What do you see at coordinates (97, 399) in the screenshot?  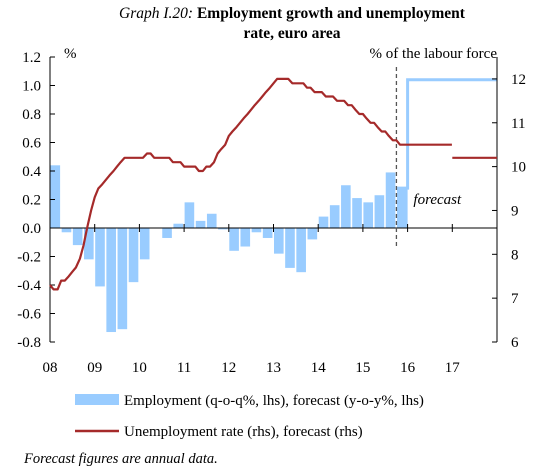 I see `legend-swatch-employment` at bounding box center [97, 399].